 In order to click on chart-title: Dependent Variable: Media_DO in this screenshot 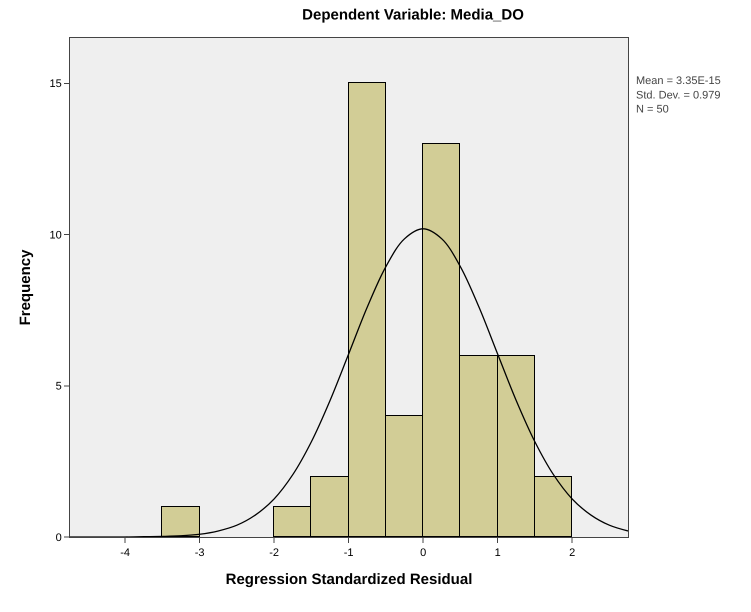, I will do `click(413, 15)`.